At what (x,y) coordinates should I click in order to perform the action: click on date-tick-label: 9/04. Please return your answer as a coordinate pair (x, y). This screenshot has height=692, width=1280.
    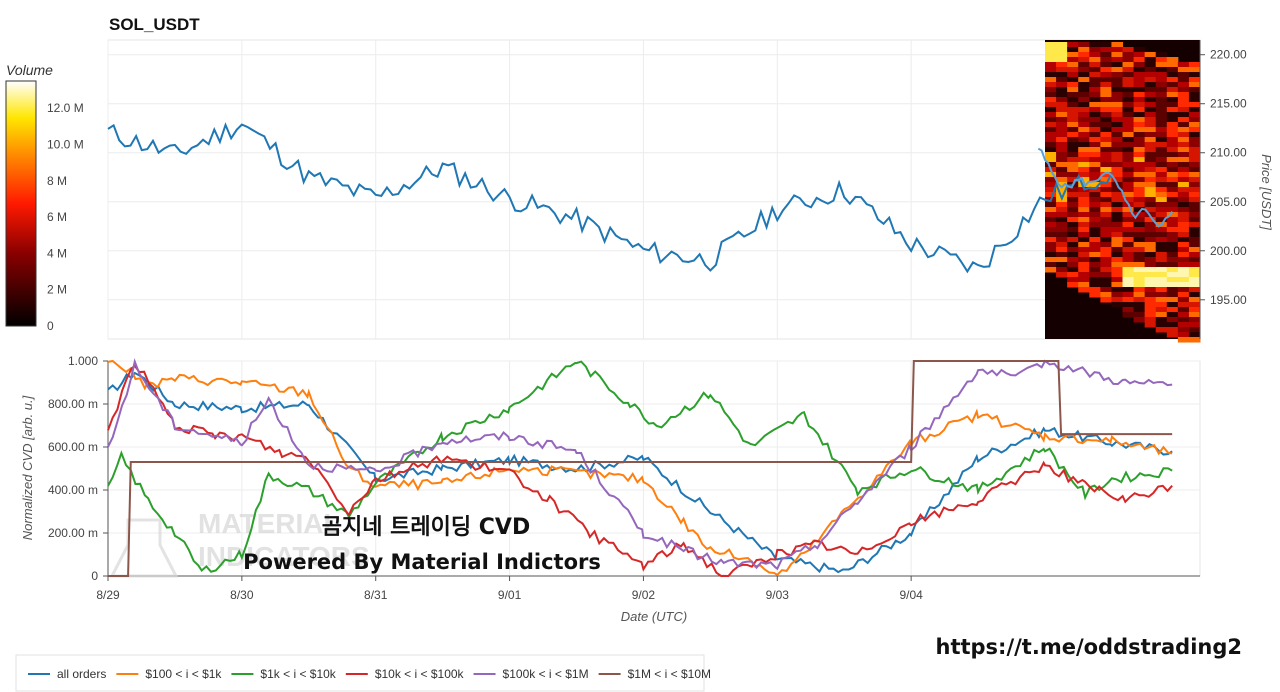
    Looking at the image, I should click on (911, 595).